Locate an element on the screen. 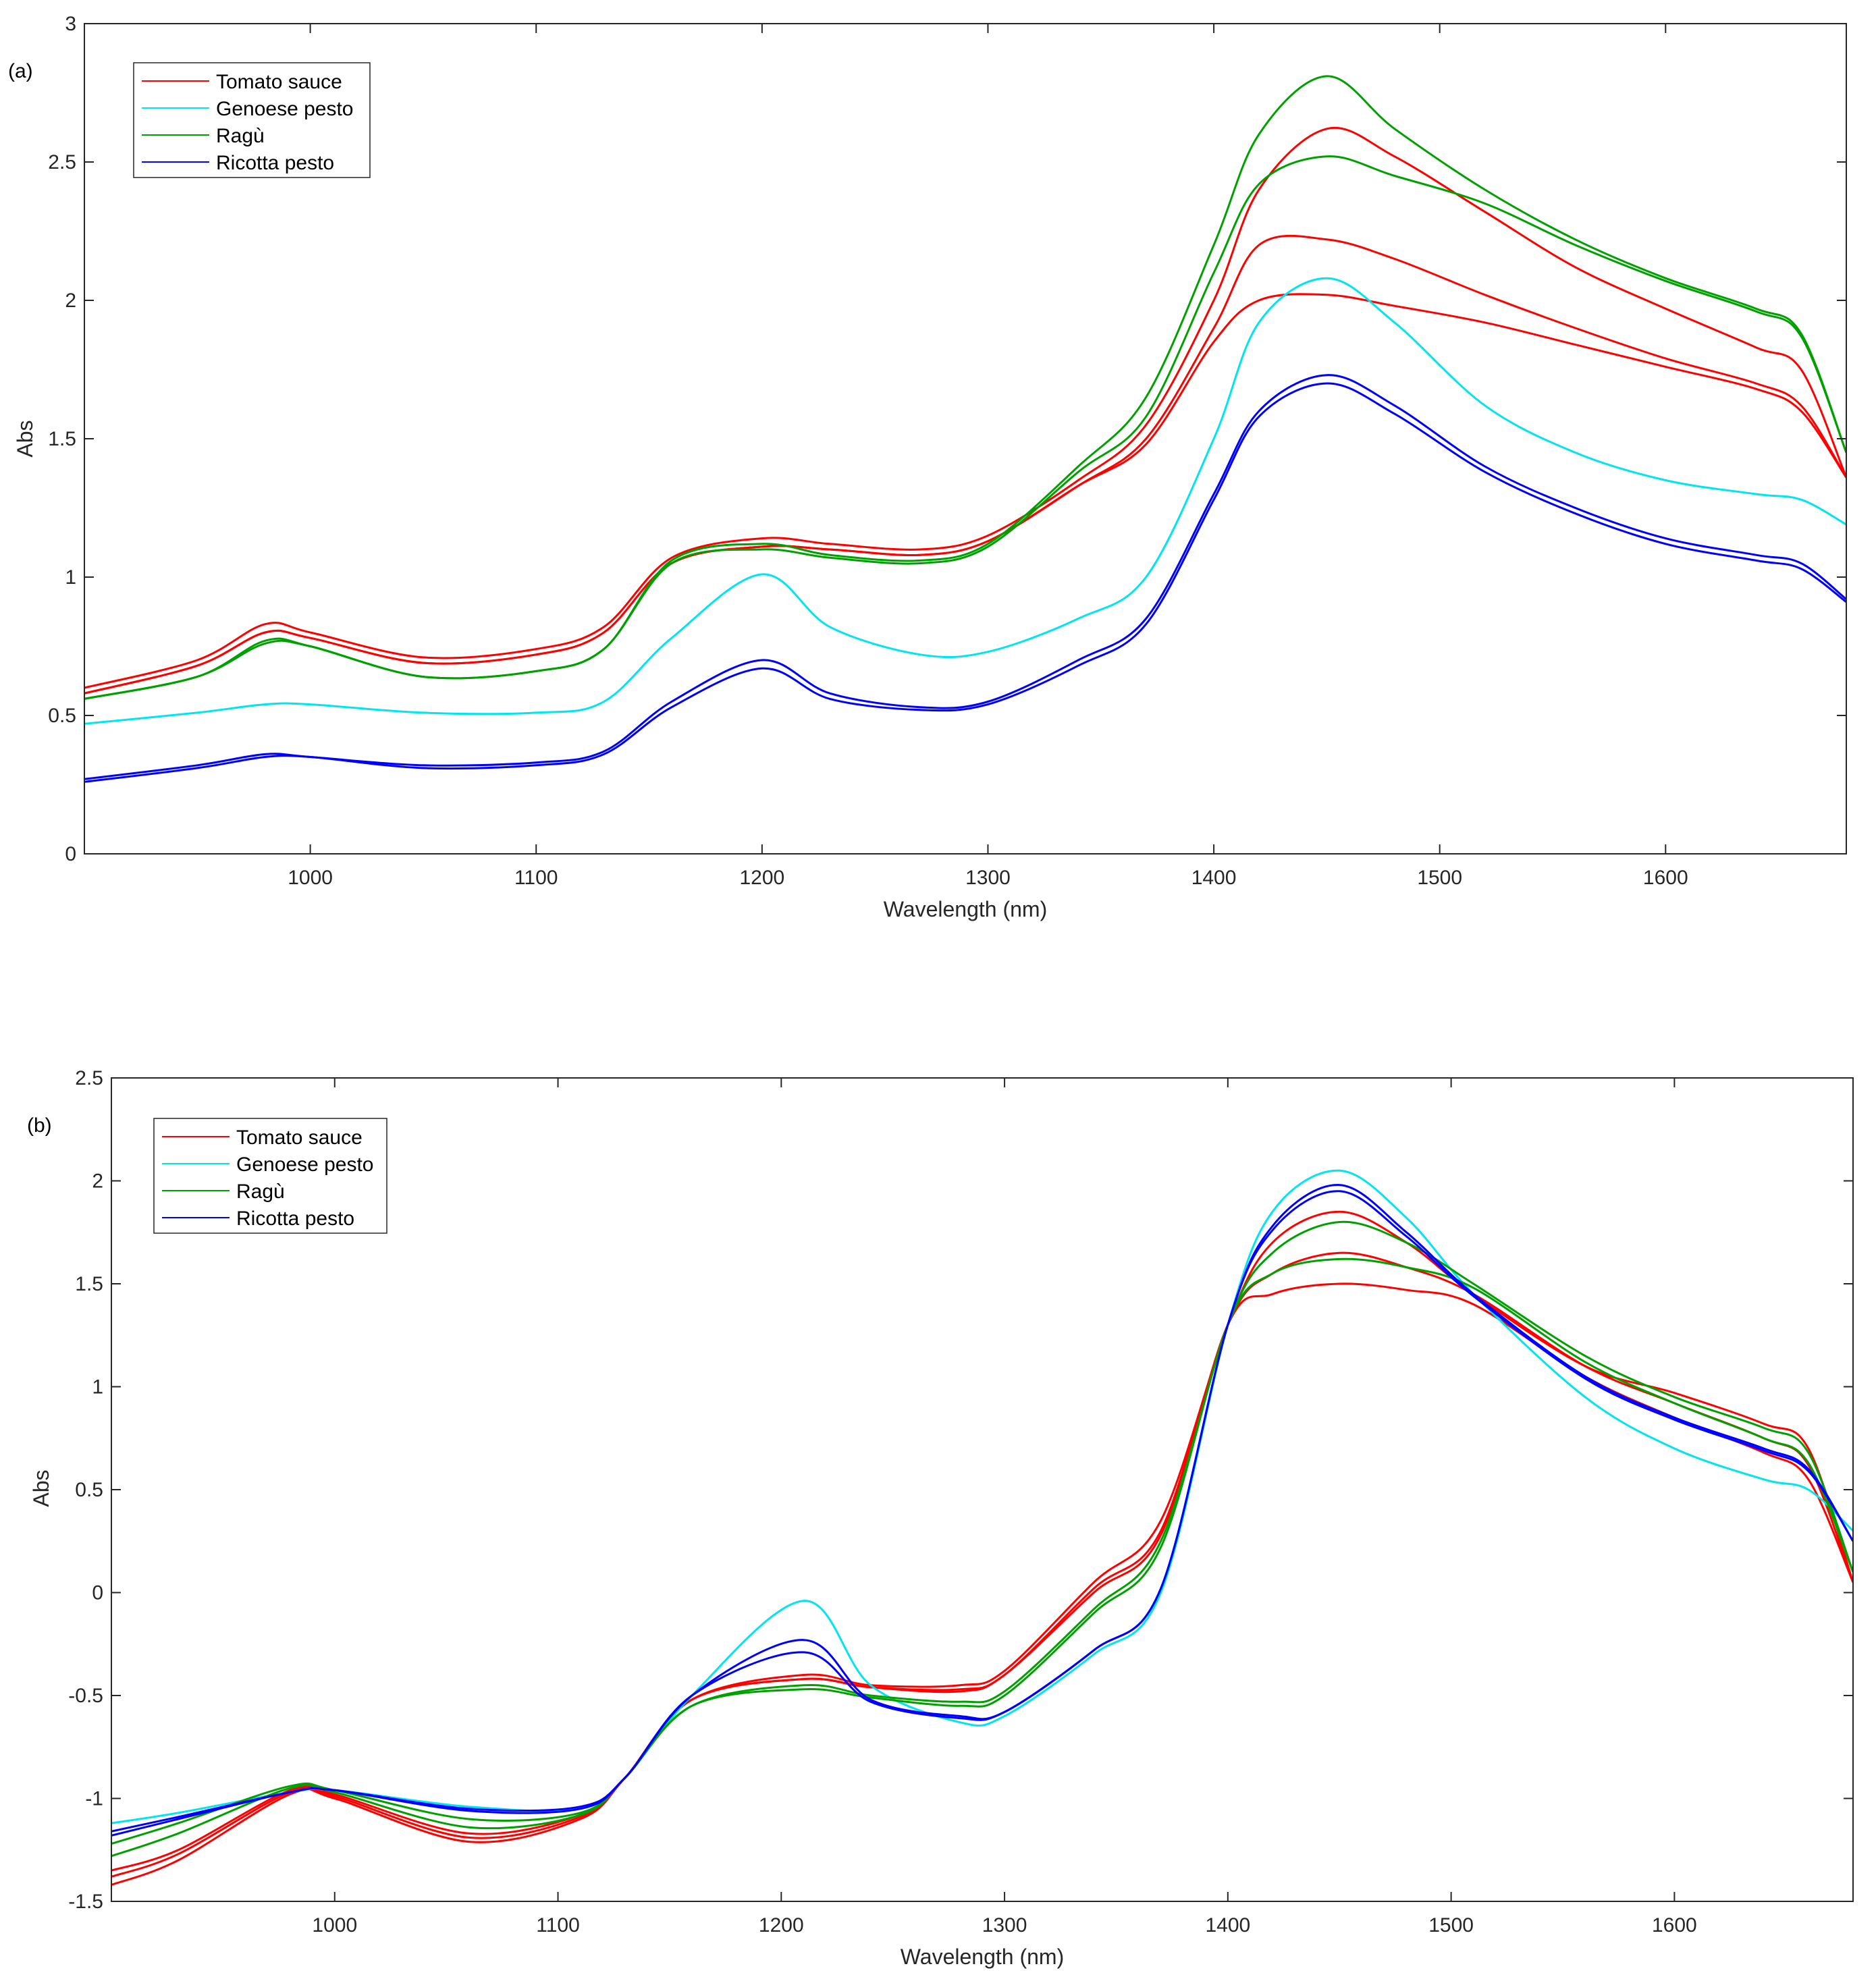  legend-box-a is located at coordinates (252, 120).